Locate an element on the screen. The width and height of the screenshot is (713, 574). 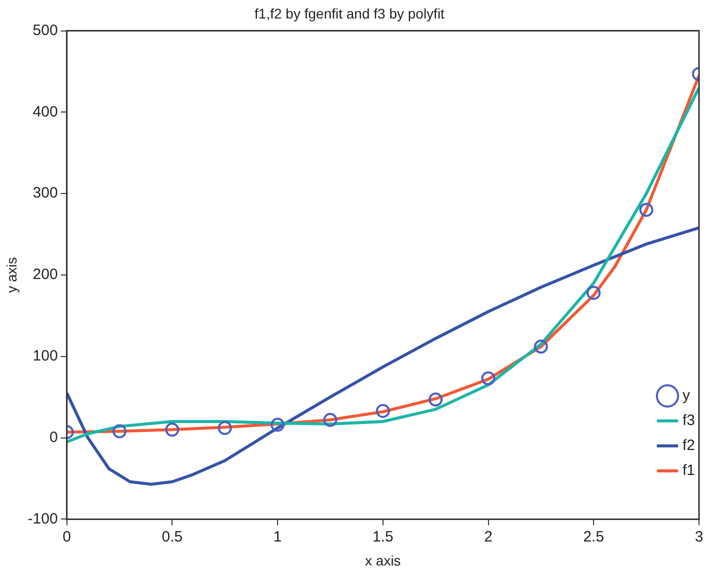
y-tick-label: 300 is located at coordinates (45, 193).